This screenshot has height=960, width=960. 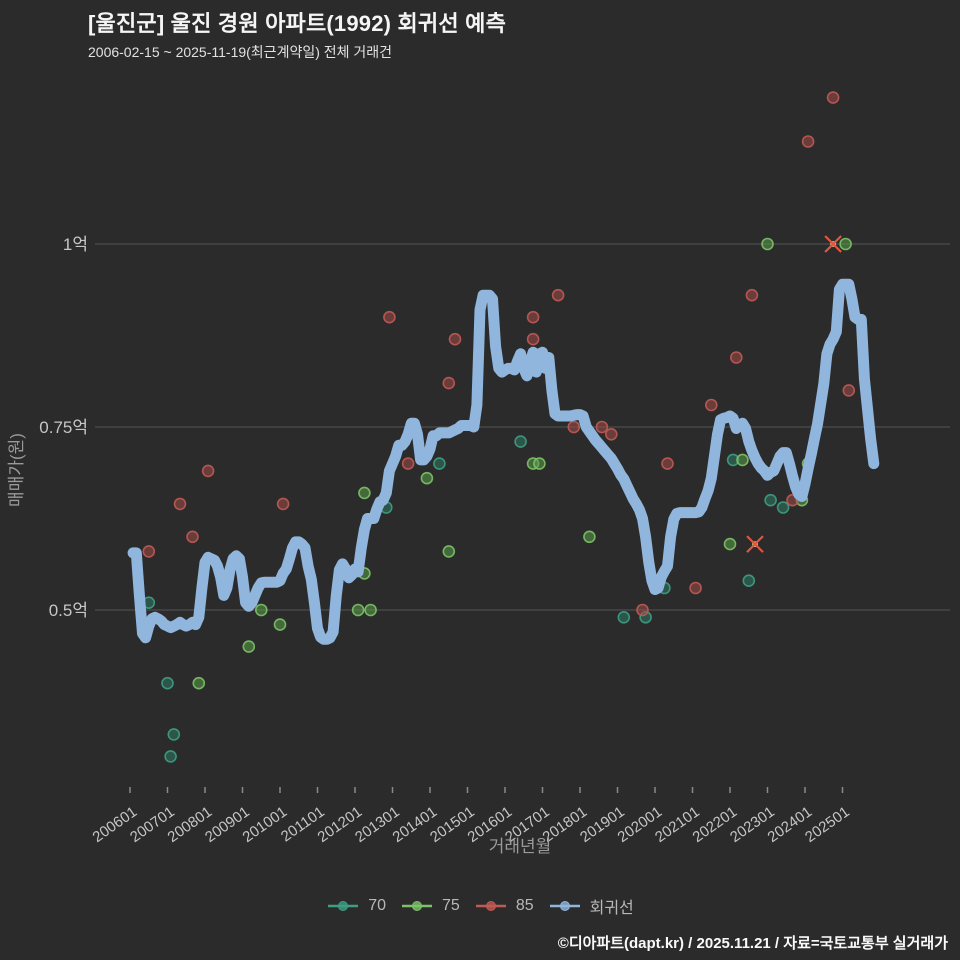 I want to click on legend-item-70: 70, so click(x=356, y=906).